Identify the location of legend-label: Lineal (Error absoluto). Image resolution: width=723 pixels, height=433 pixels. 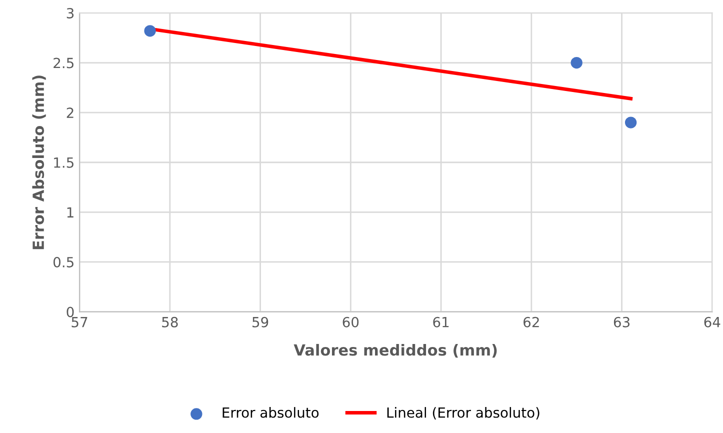
(463, 413).